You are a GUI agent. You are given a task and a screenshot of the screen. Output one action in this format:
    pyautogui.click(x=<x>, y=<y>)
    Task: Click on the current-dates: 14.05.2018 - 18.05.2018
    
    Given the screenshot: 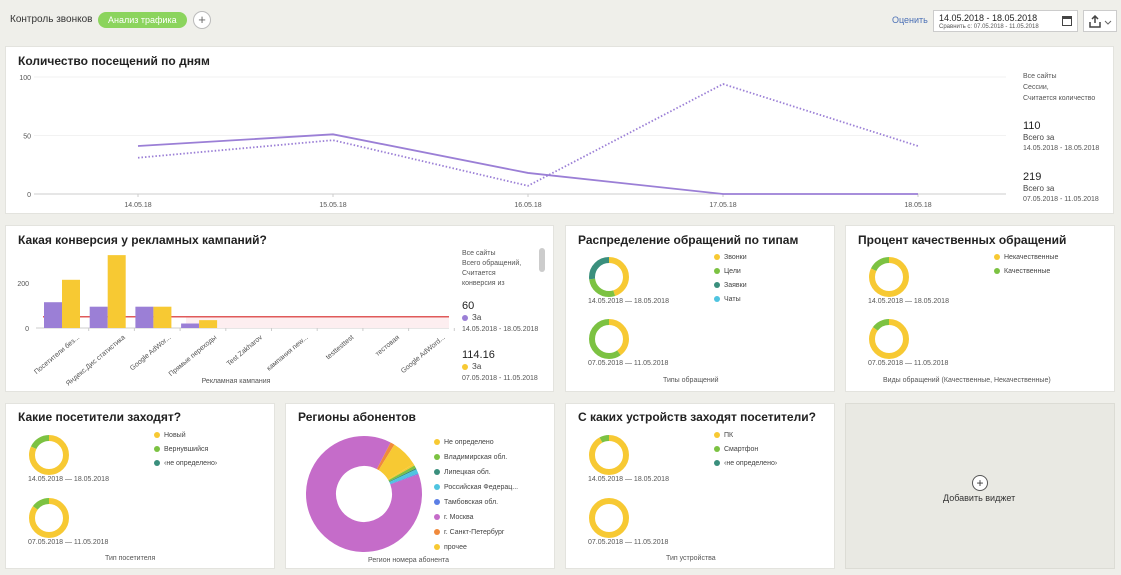 What is the action you would take?
    pyautogui.click(x=500, y=329)
    